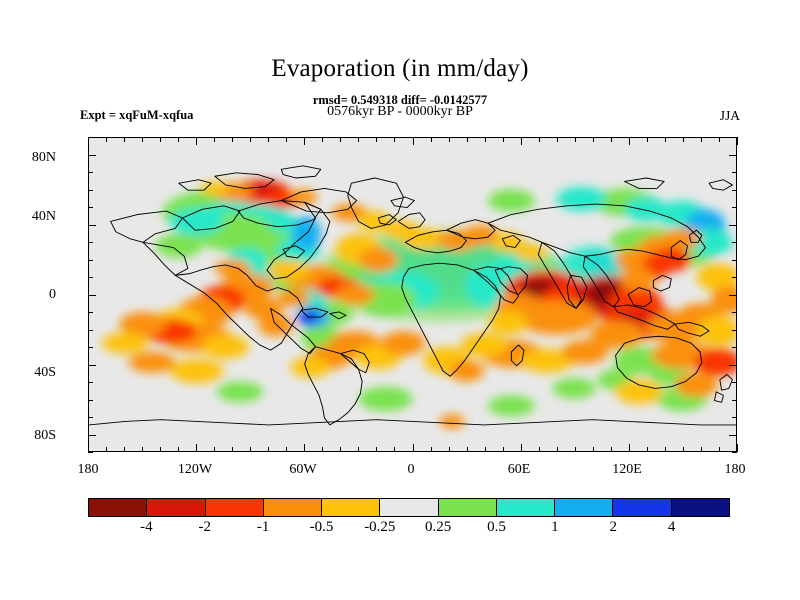 The height and width of the screenshot is (600, 800). Describe the element at coordinates (735, 469) in the screenshot. I see `x-tick-label-180e: 180` at that location.